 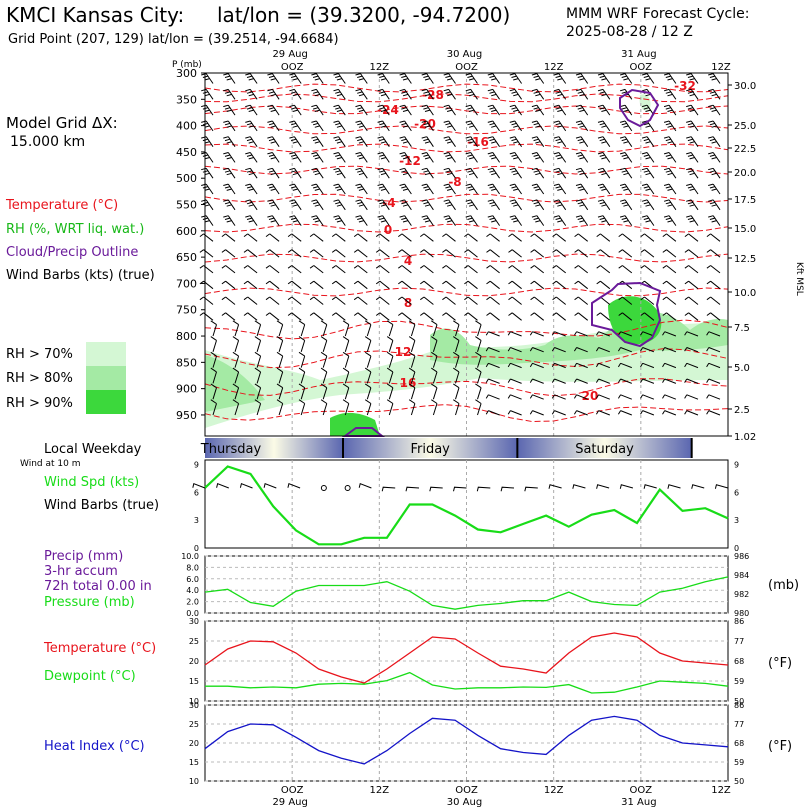 What do you see at coordinates (739, 724) in the screenshot?
I see `y2-tick-label: 77` at bounding box center [739, 724].